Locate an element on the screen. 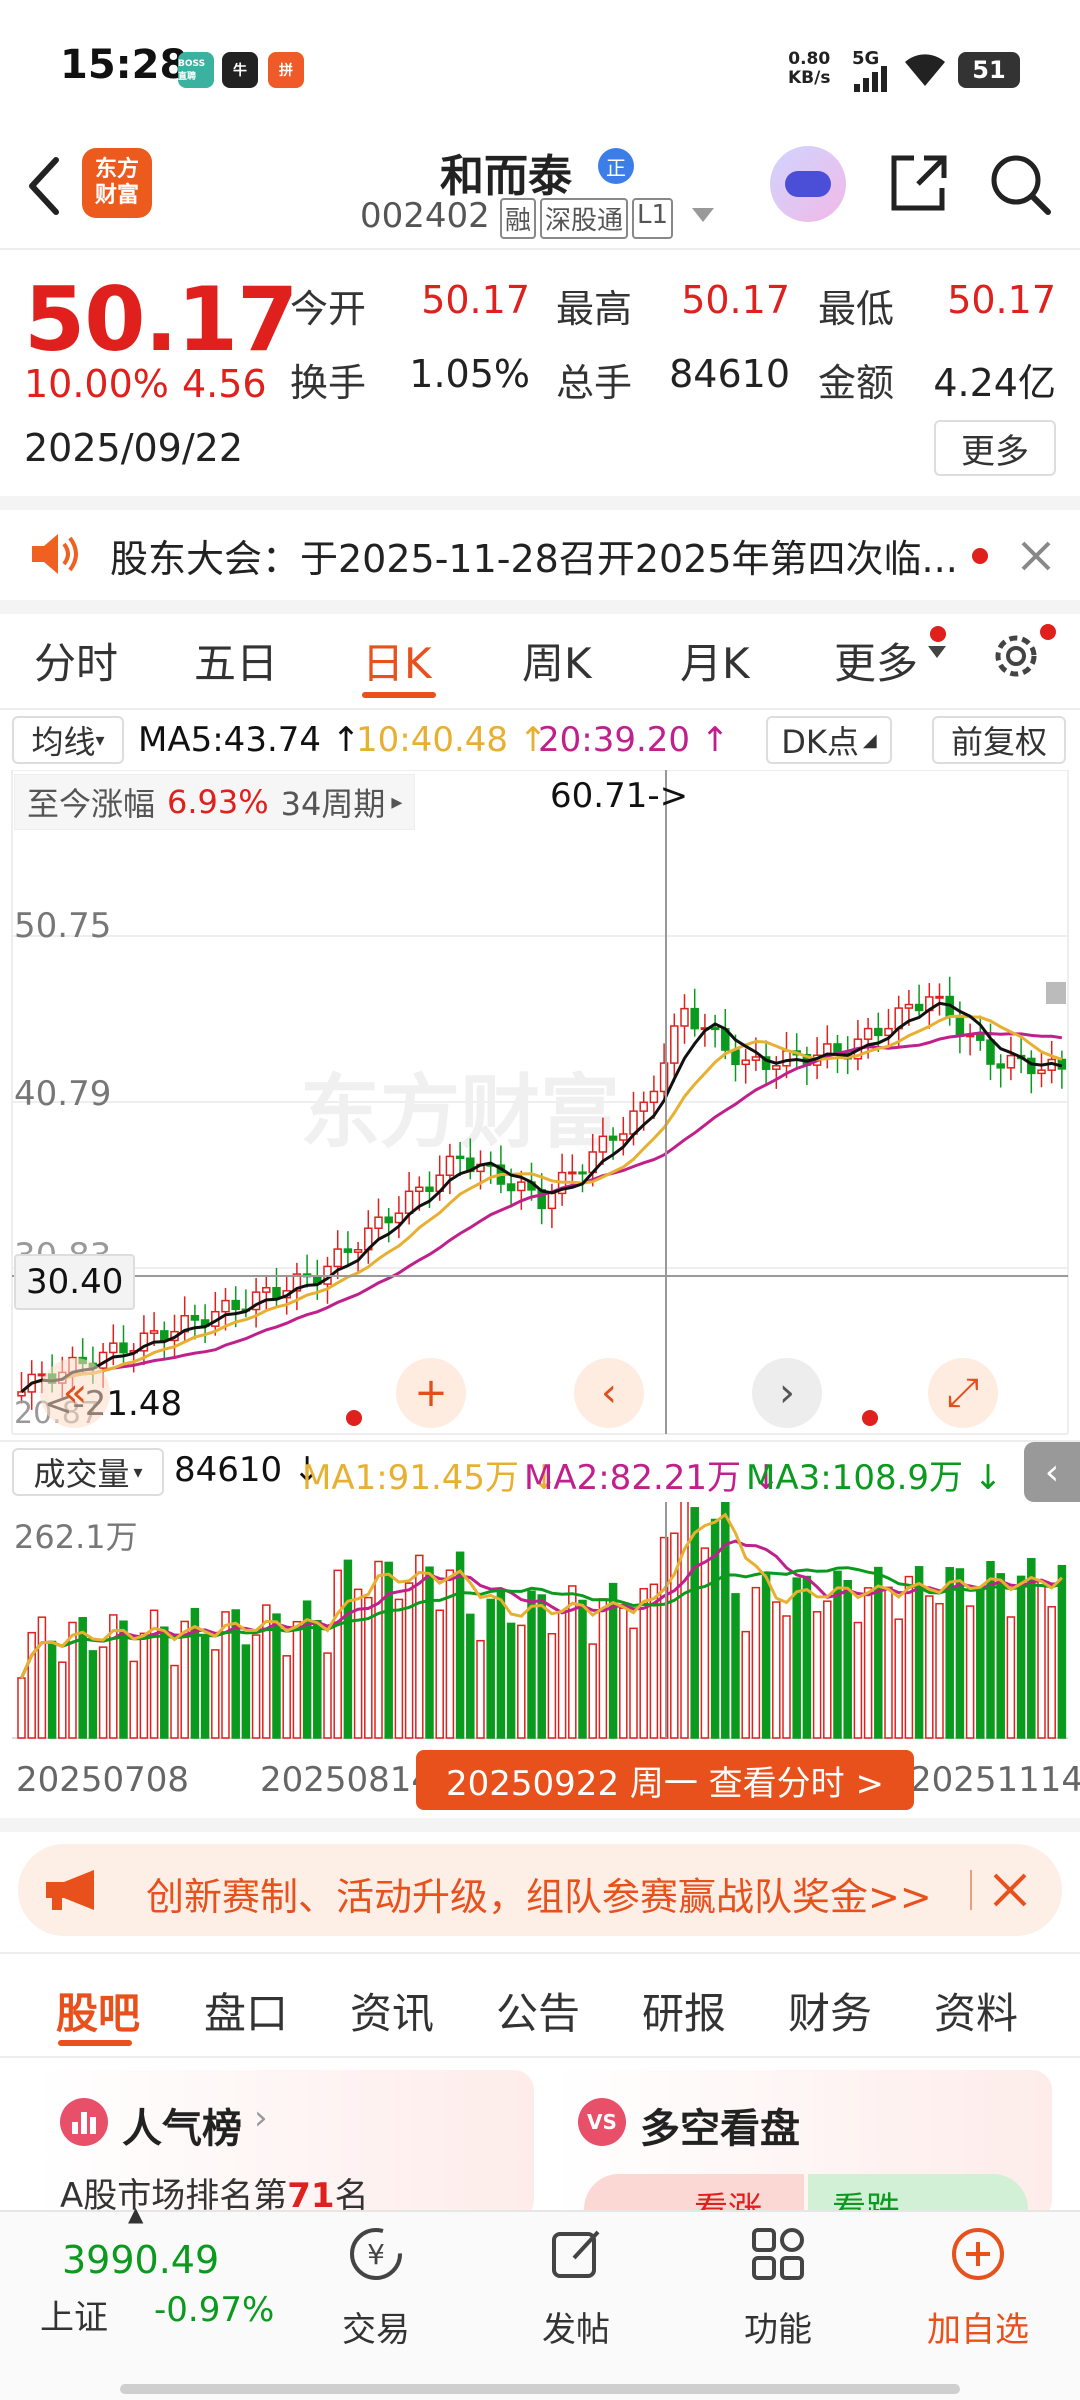 The height and width of the screenshot is (2400, 1080). app-logo: 东方 财富 is located at coordinates (117, 183).